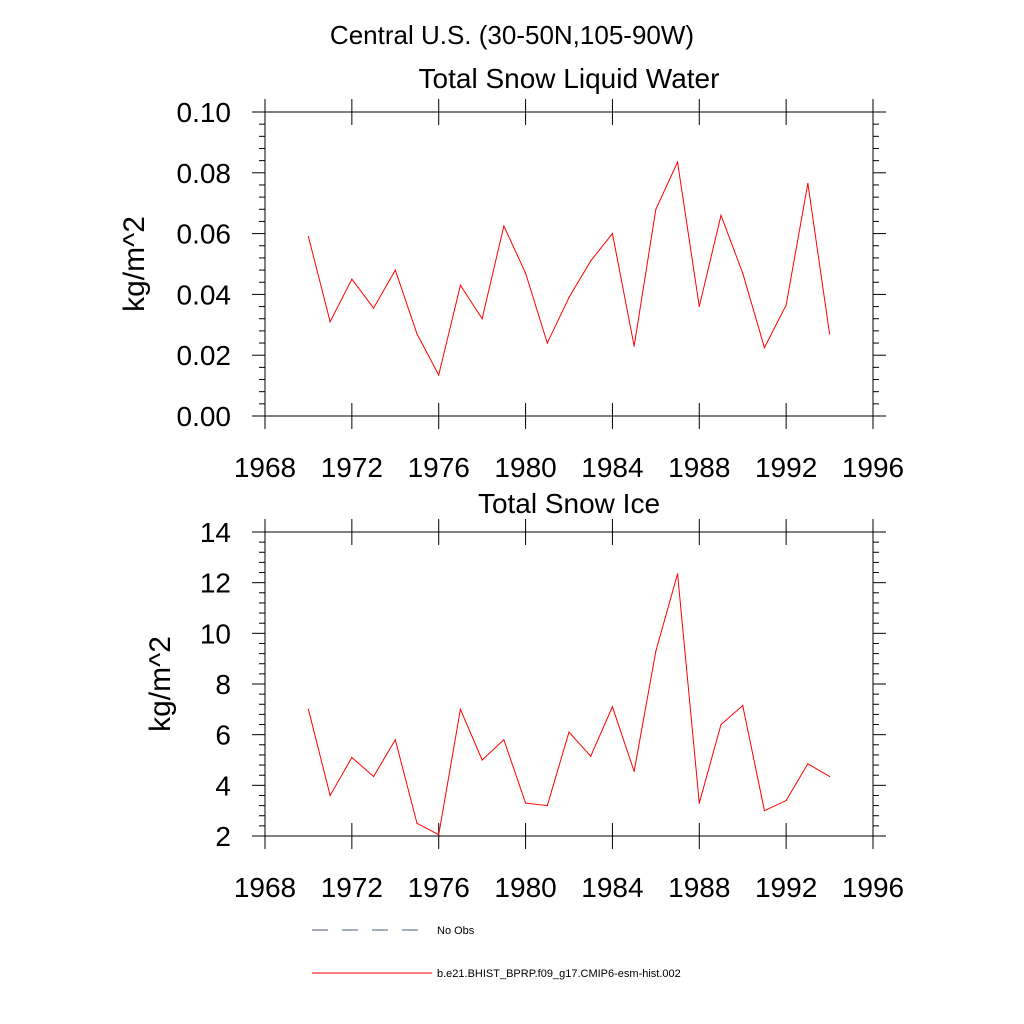  Describe the element at coordinates (160, 684) in the screenshot. I see `y-axis-label-snow-ice: kg/m^2` at that location.